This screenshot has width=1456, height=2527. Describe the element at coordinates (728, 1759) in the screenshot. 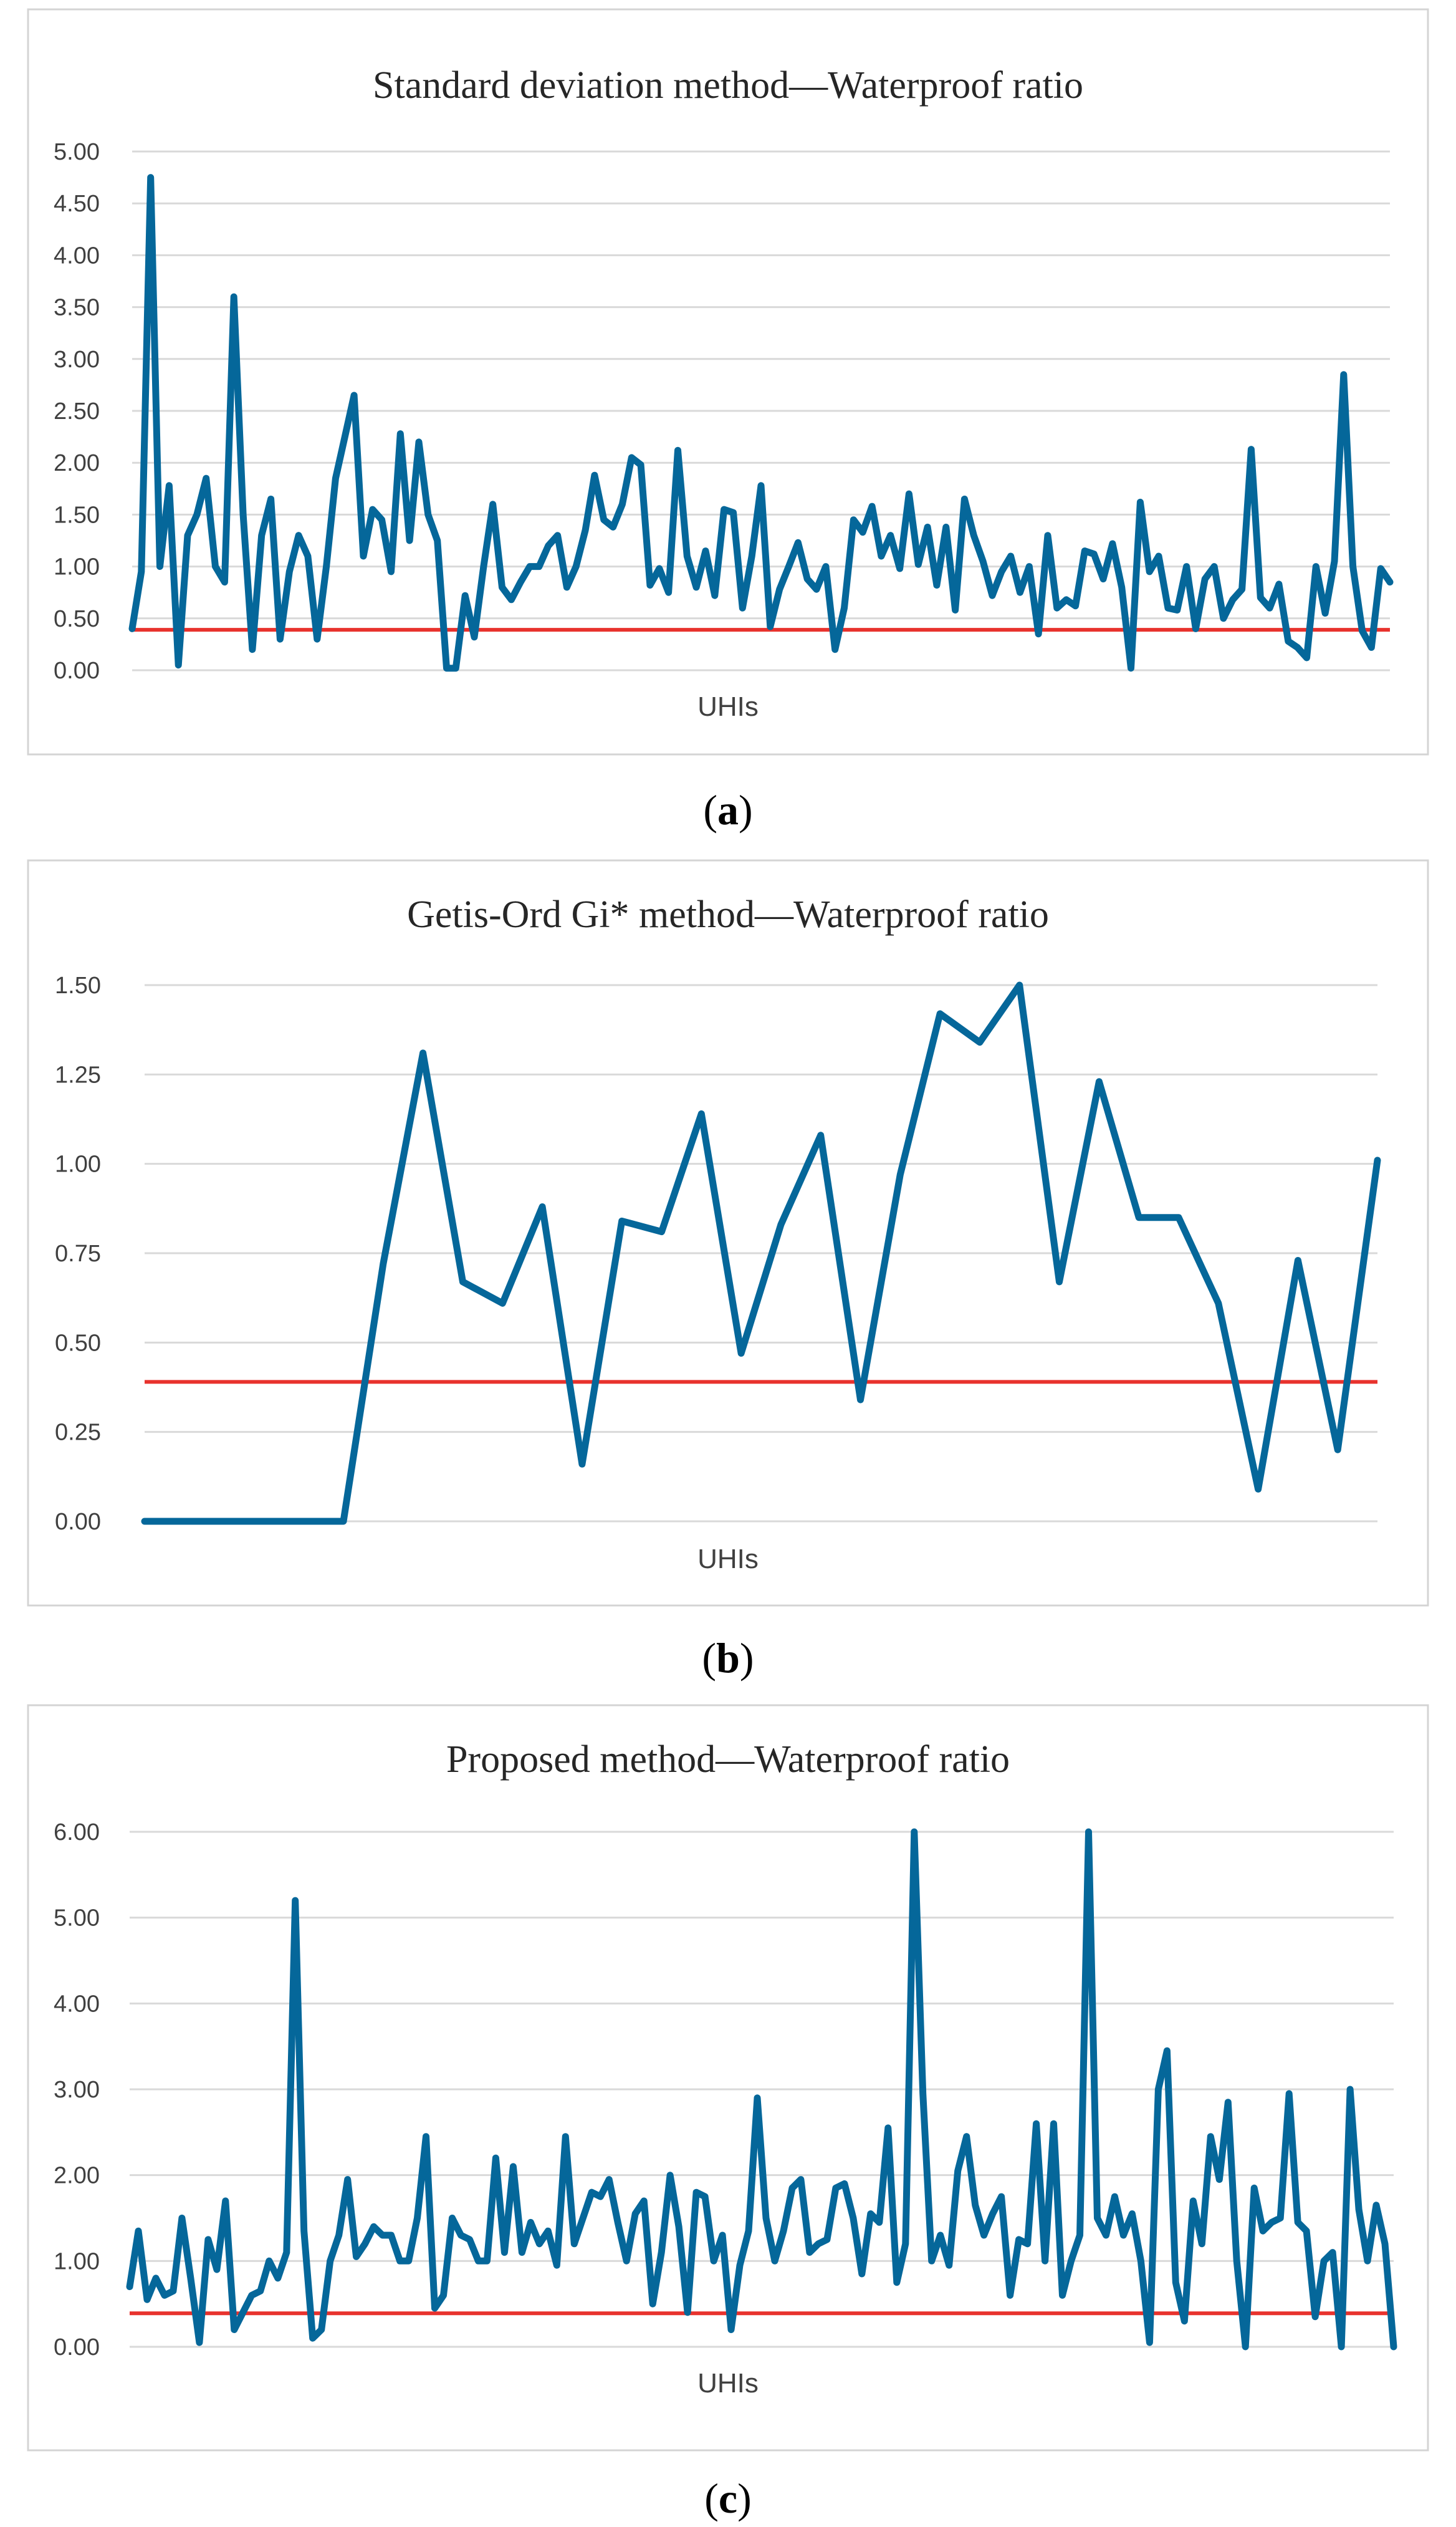

I see `panel-c-title: Proposed method—Waterproof ratio` at that location.